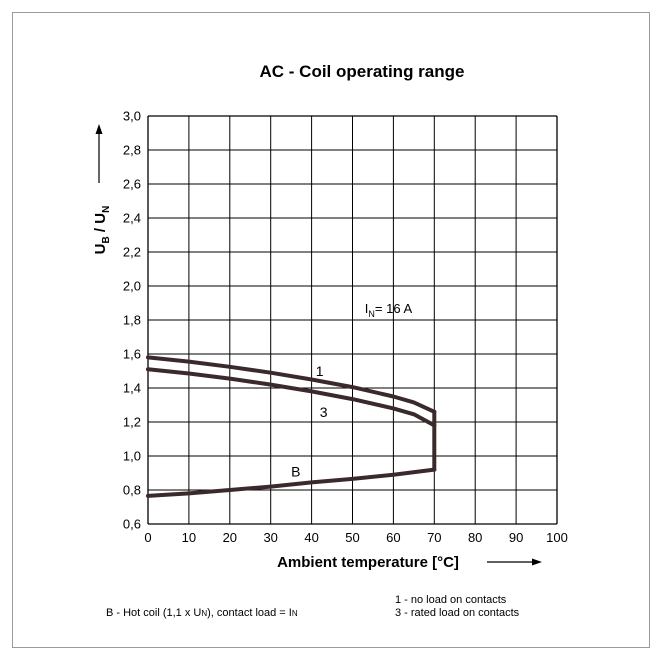  What do you see at coordinates (132, 422) in the screenshot?
I see `y-tick-label: 1,2` at bounding box center [132, 422].